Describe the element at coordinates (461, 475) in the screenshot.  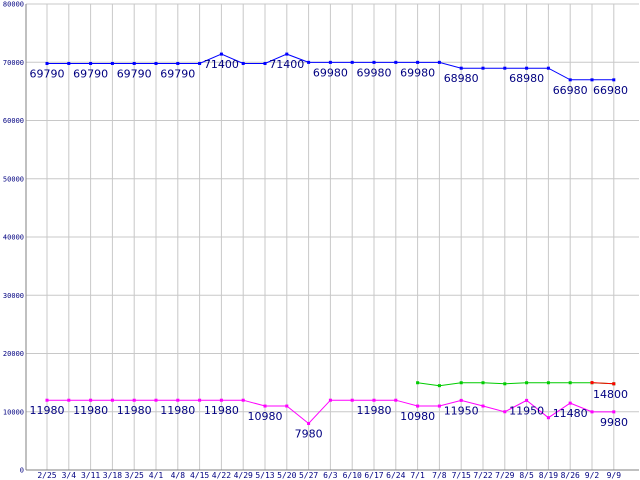
I see `x-tick-label: 7/15` at that location.